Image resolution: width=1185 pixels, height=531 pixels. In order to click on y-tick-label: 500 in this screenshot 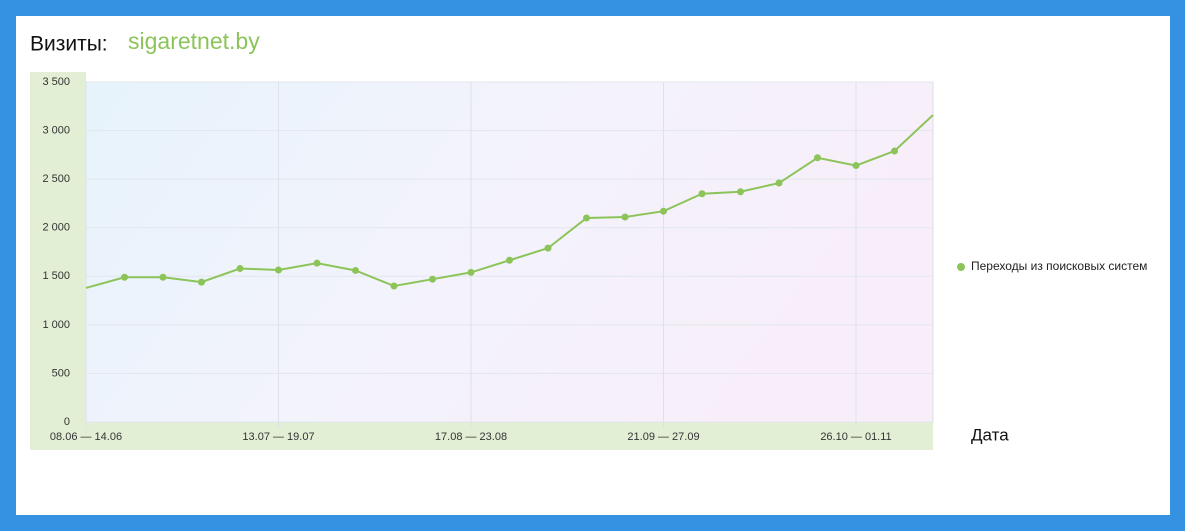, I will do `click(61, 373)`.